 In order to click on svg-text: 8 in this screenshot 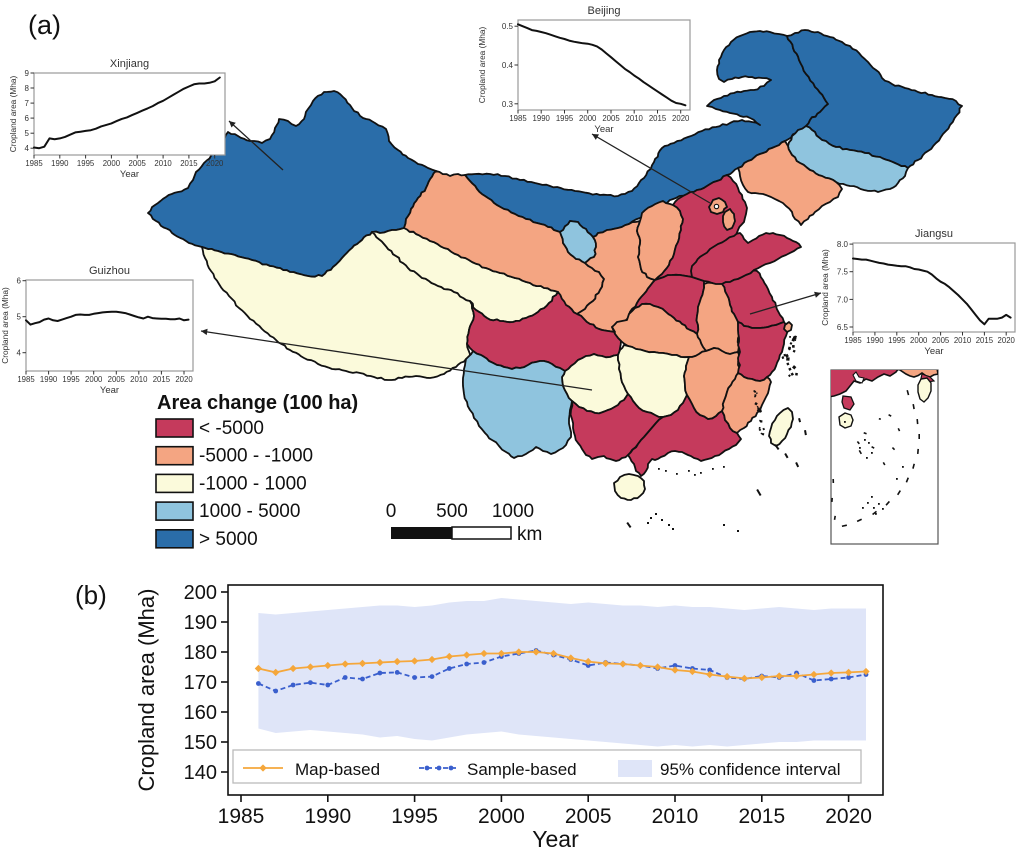, I will do `click(27, 88)`.